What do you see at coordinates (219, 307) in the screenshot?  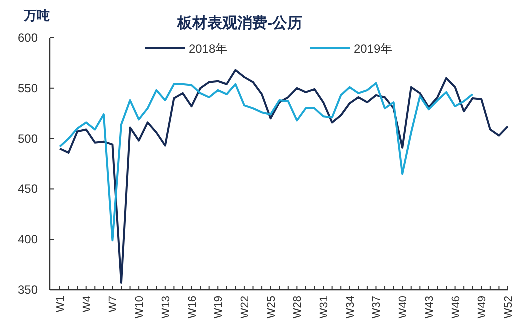 I see `x-tick-label: W19` at bounding box center [219, 307].